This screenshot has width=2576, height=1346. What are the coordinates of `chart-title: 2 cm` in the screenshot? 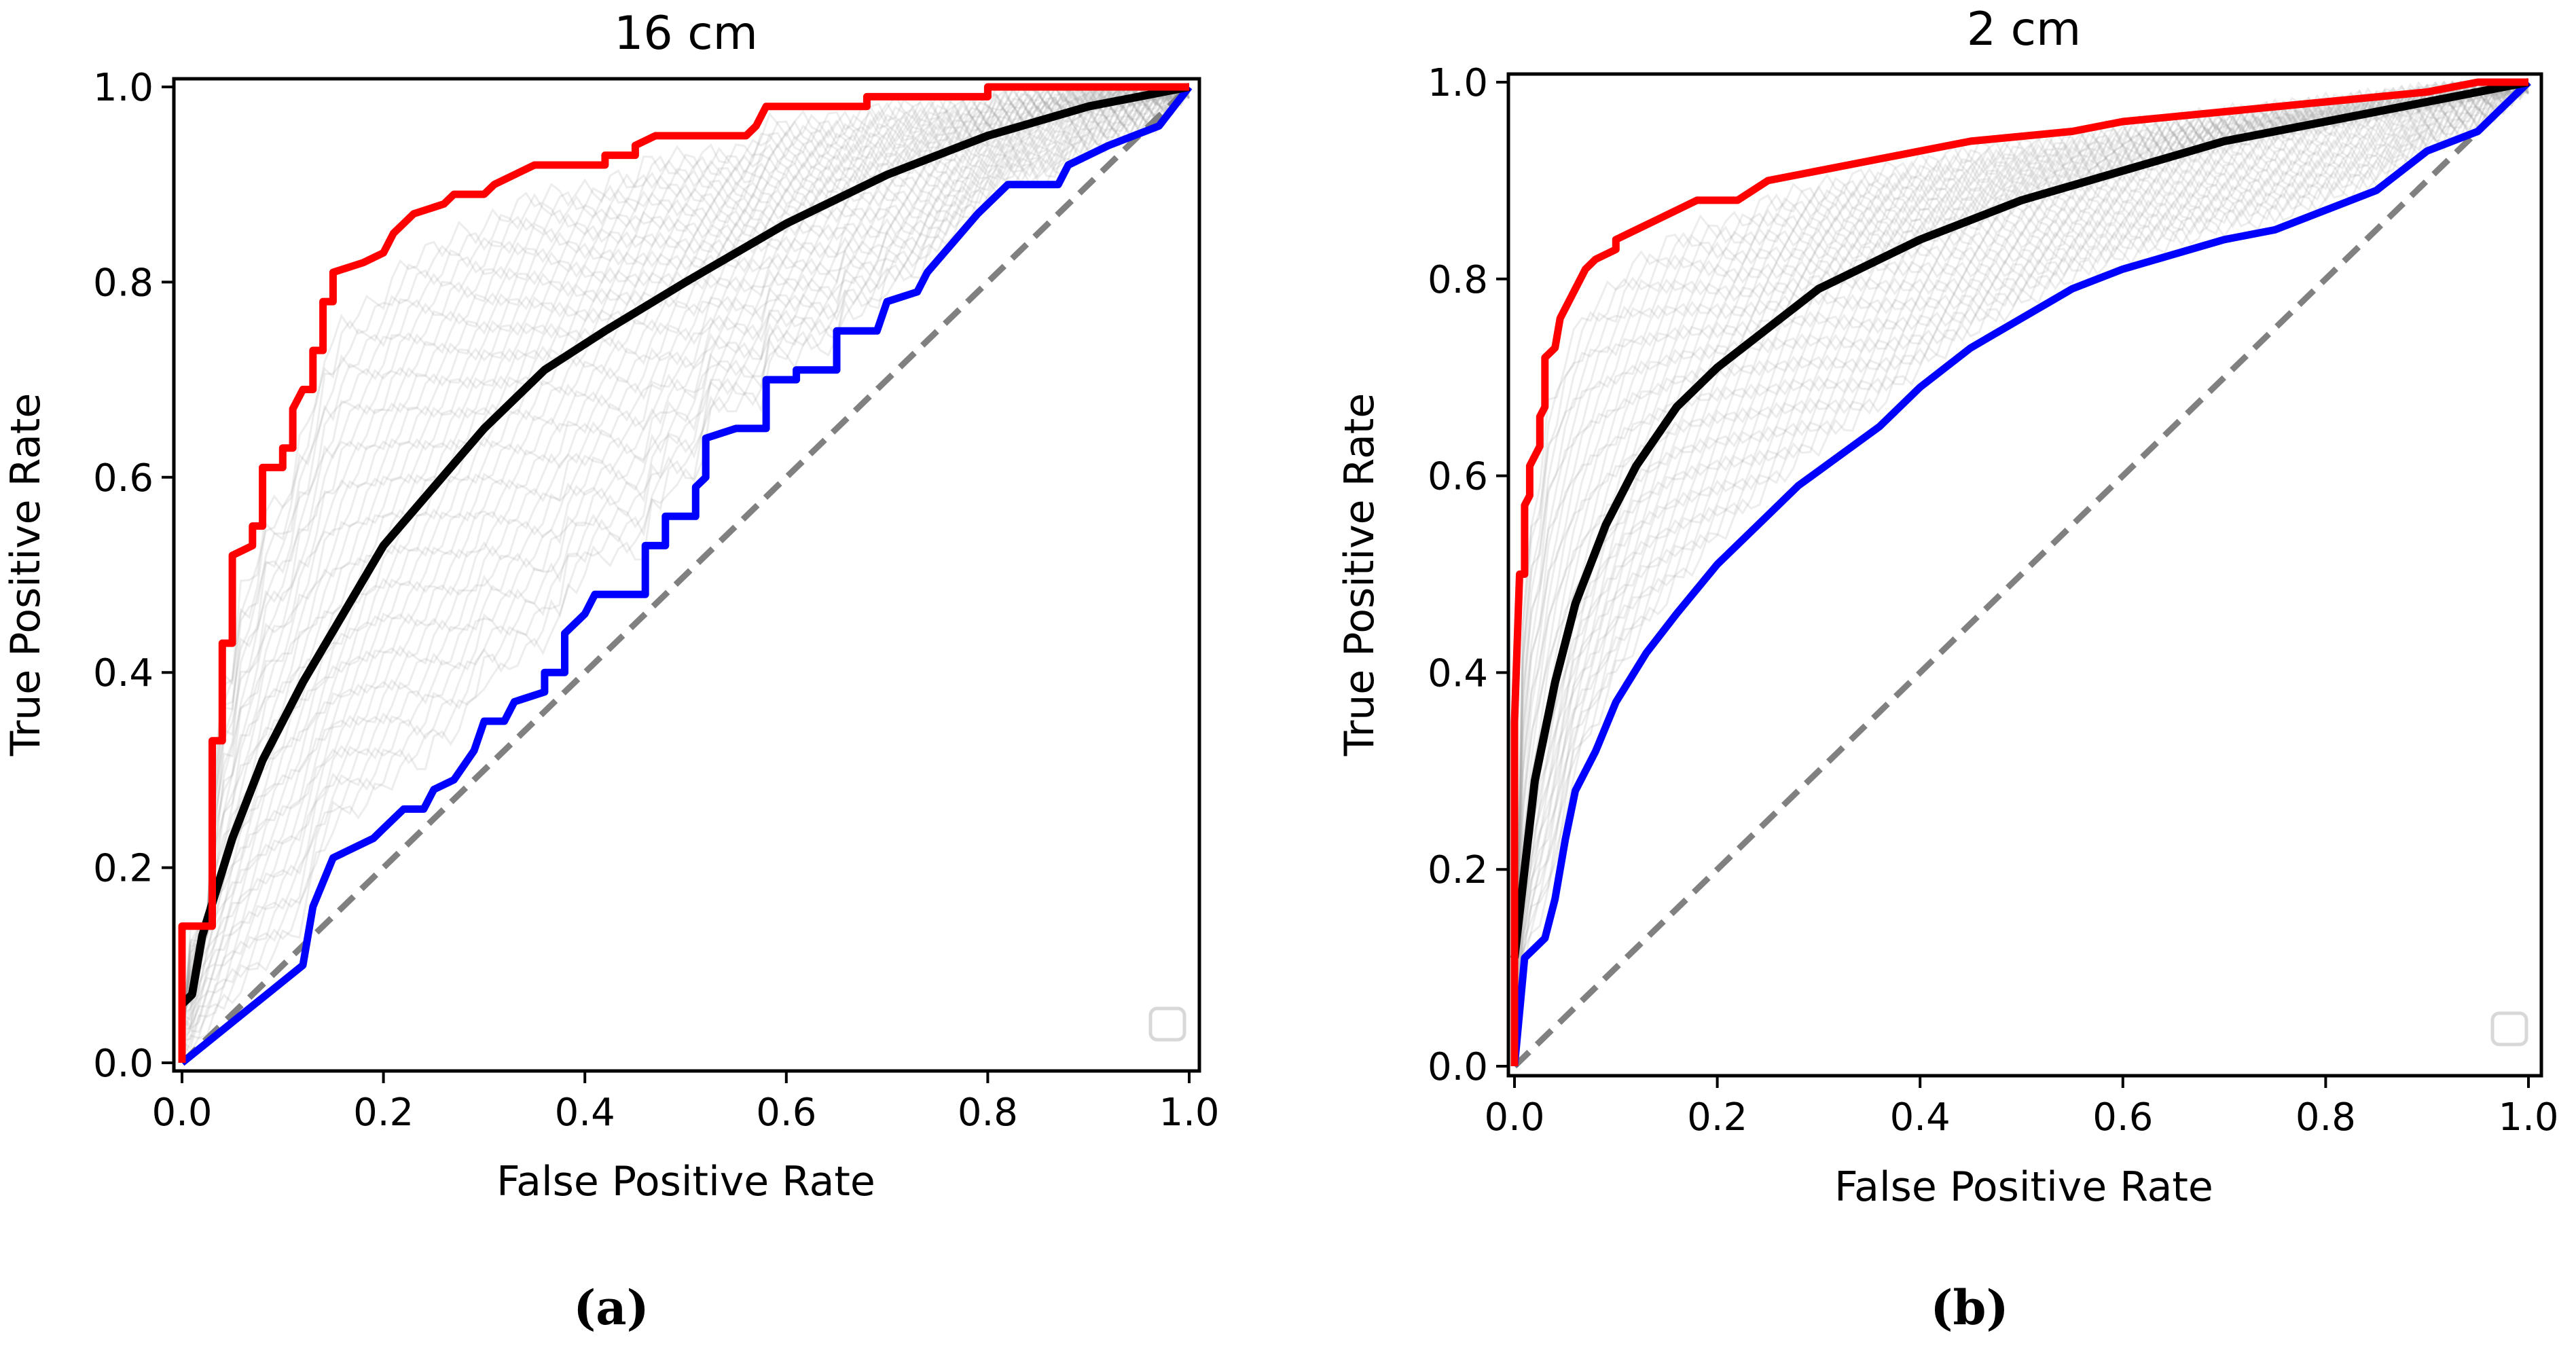 It's located at (2024, 30).